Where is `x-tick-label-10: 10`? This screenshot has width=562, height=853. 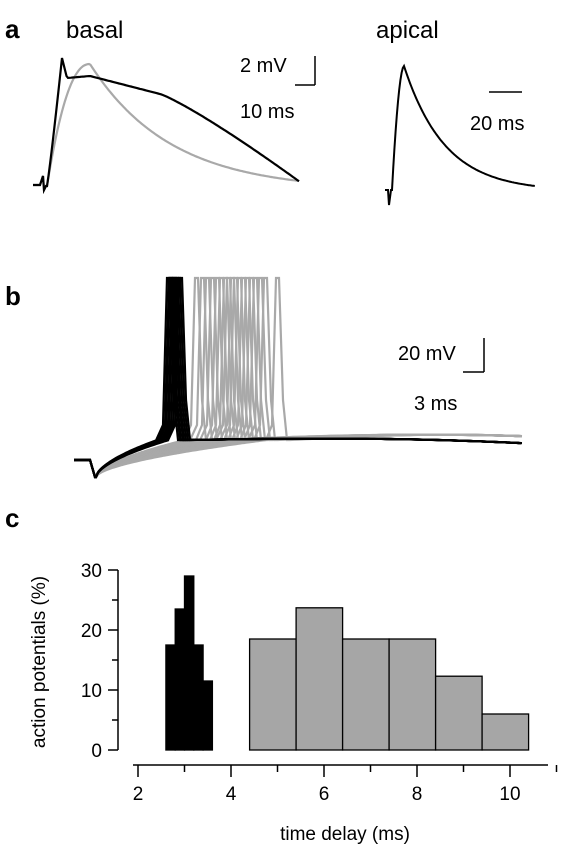
x-tick-label-10: 10 is located at coordinates (509, 794).